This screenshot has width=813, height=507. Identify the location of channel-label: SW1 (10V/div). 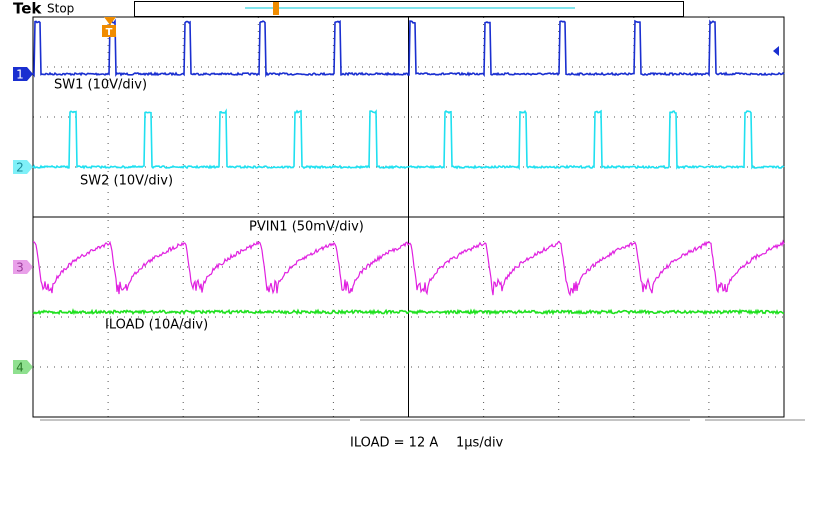
(100, 85).